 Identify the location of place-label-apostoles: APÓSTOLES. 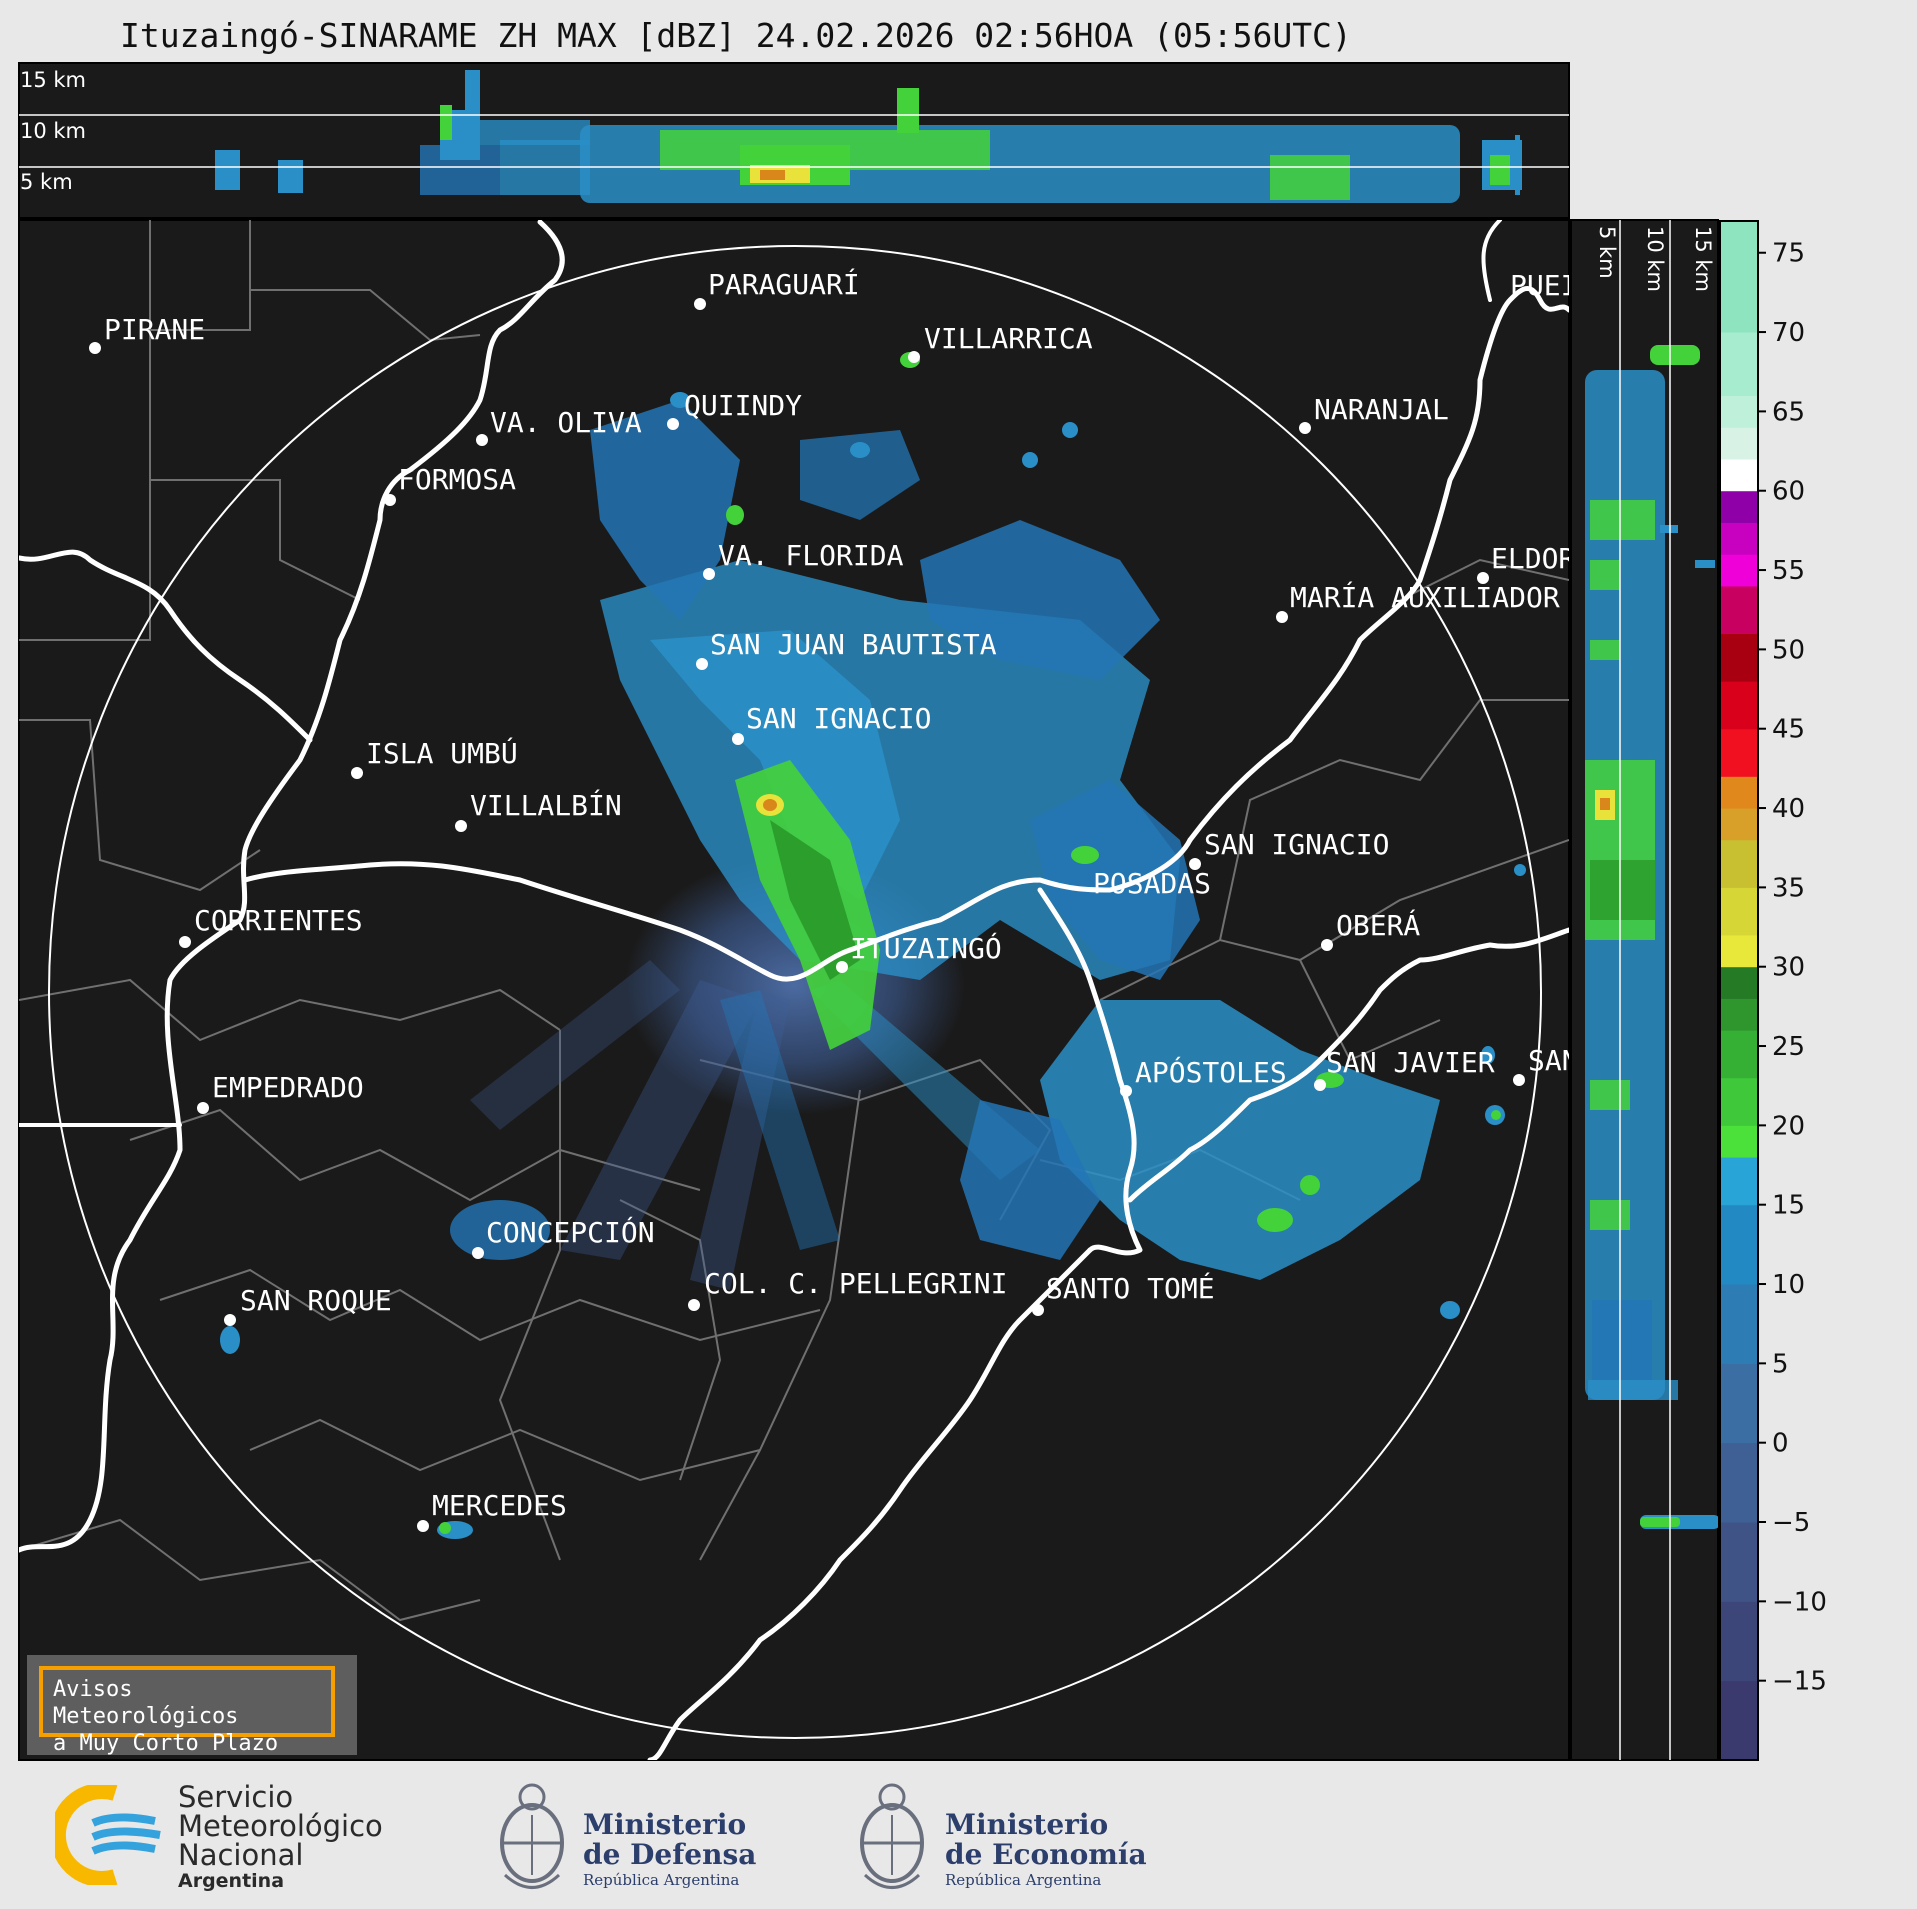
(1211, 1072).